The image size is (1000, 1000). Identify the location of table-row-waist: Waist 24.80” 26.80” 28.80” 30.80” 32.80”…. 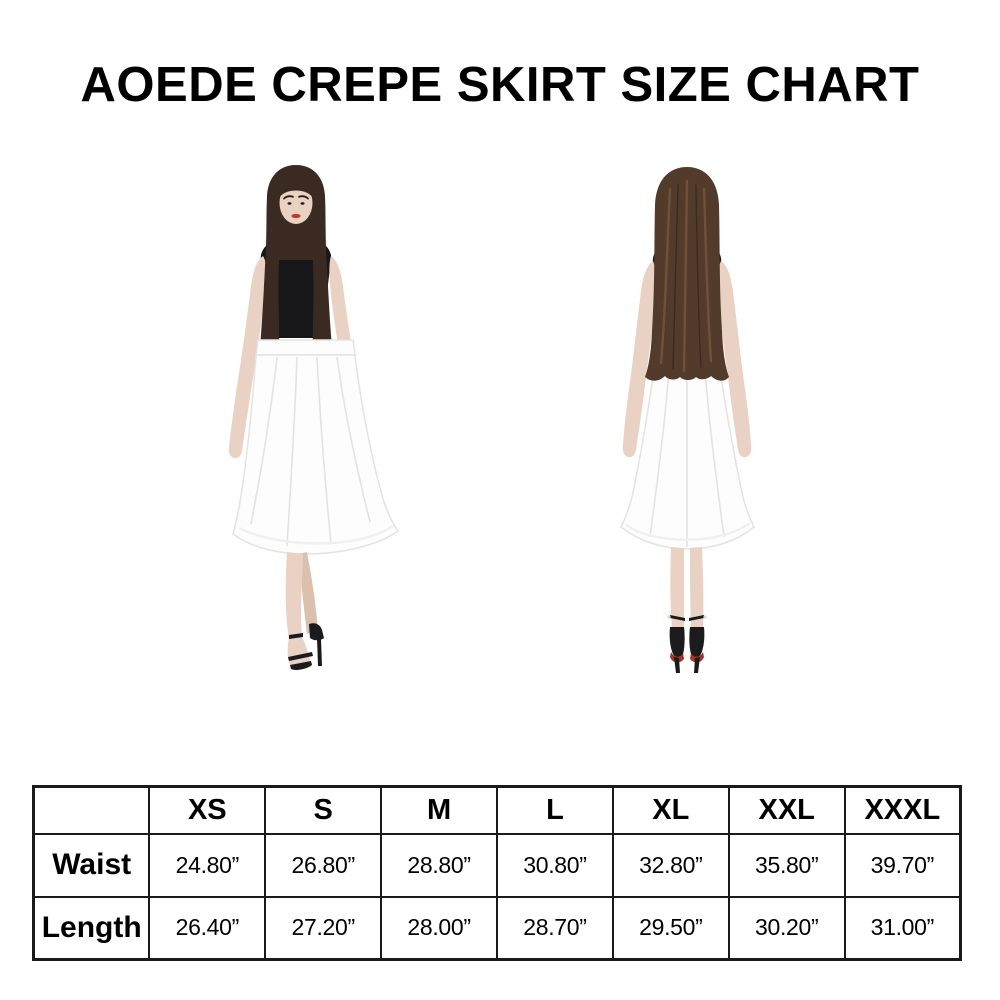
(497, 865).